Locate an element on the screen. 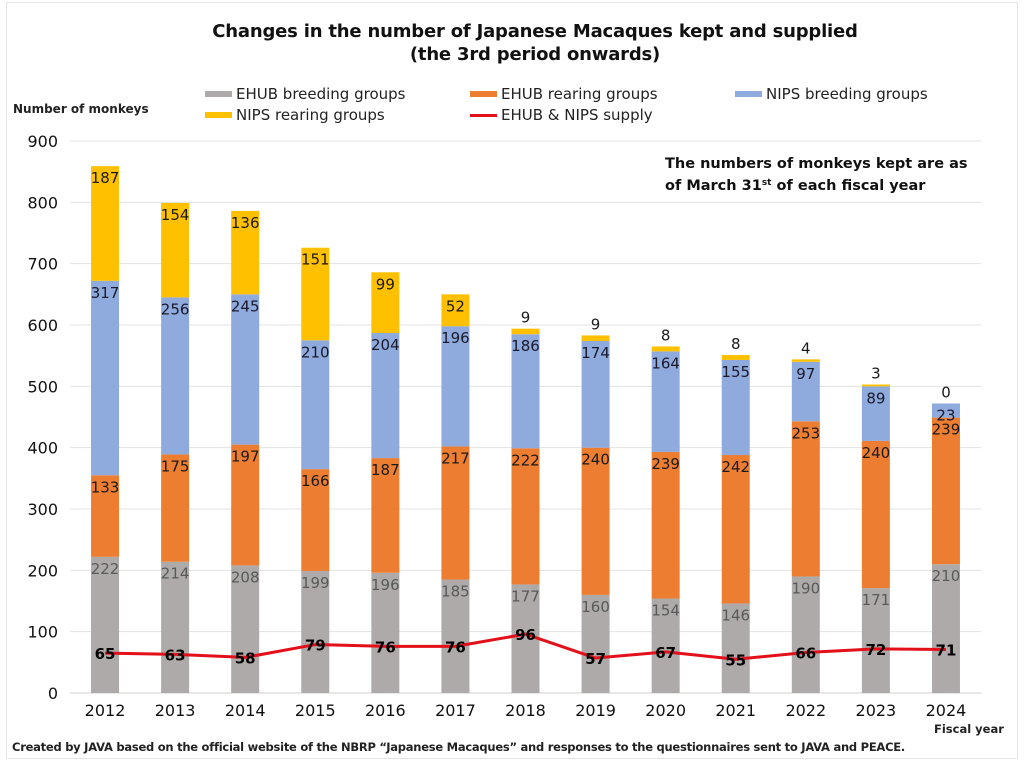 The width and height of the screenshot is (1024, 765). x-tick-label: 2018 is located at coordinates (525, 710).